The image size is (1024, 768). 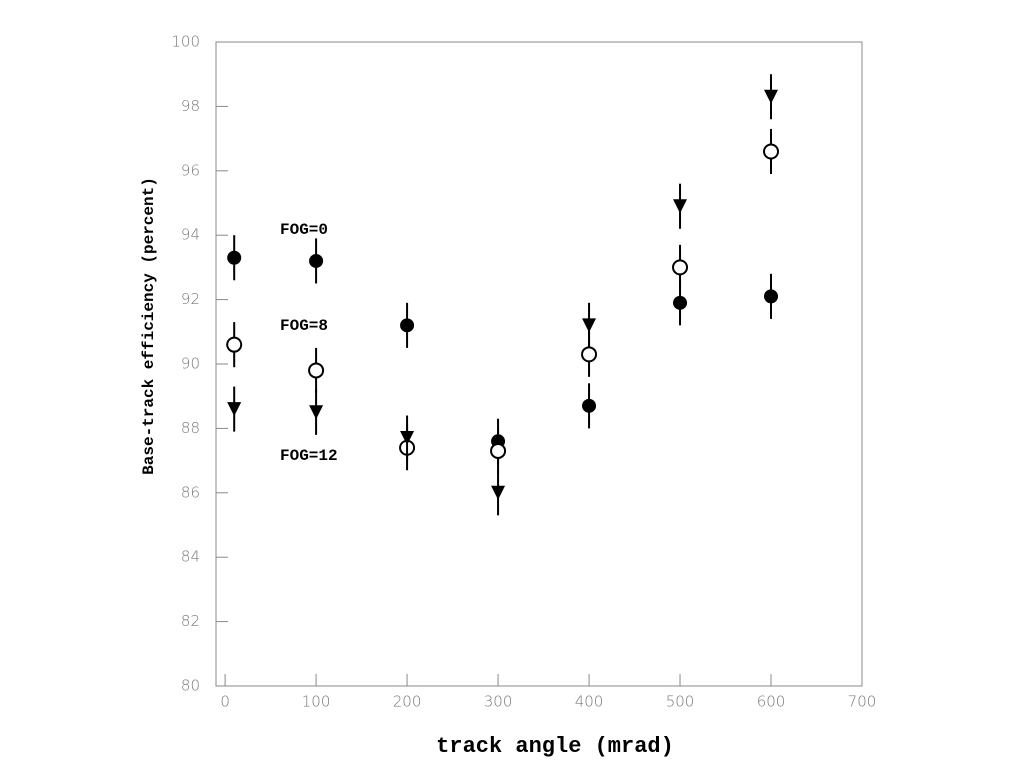 What do you see at coordinates (407, 702) in the screenshot?
I see `x-tick-label: 200` at bounding box center [407, 702].